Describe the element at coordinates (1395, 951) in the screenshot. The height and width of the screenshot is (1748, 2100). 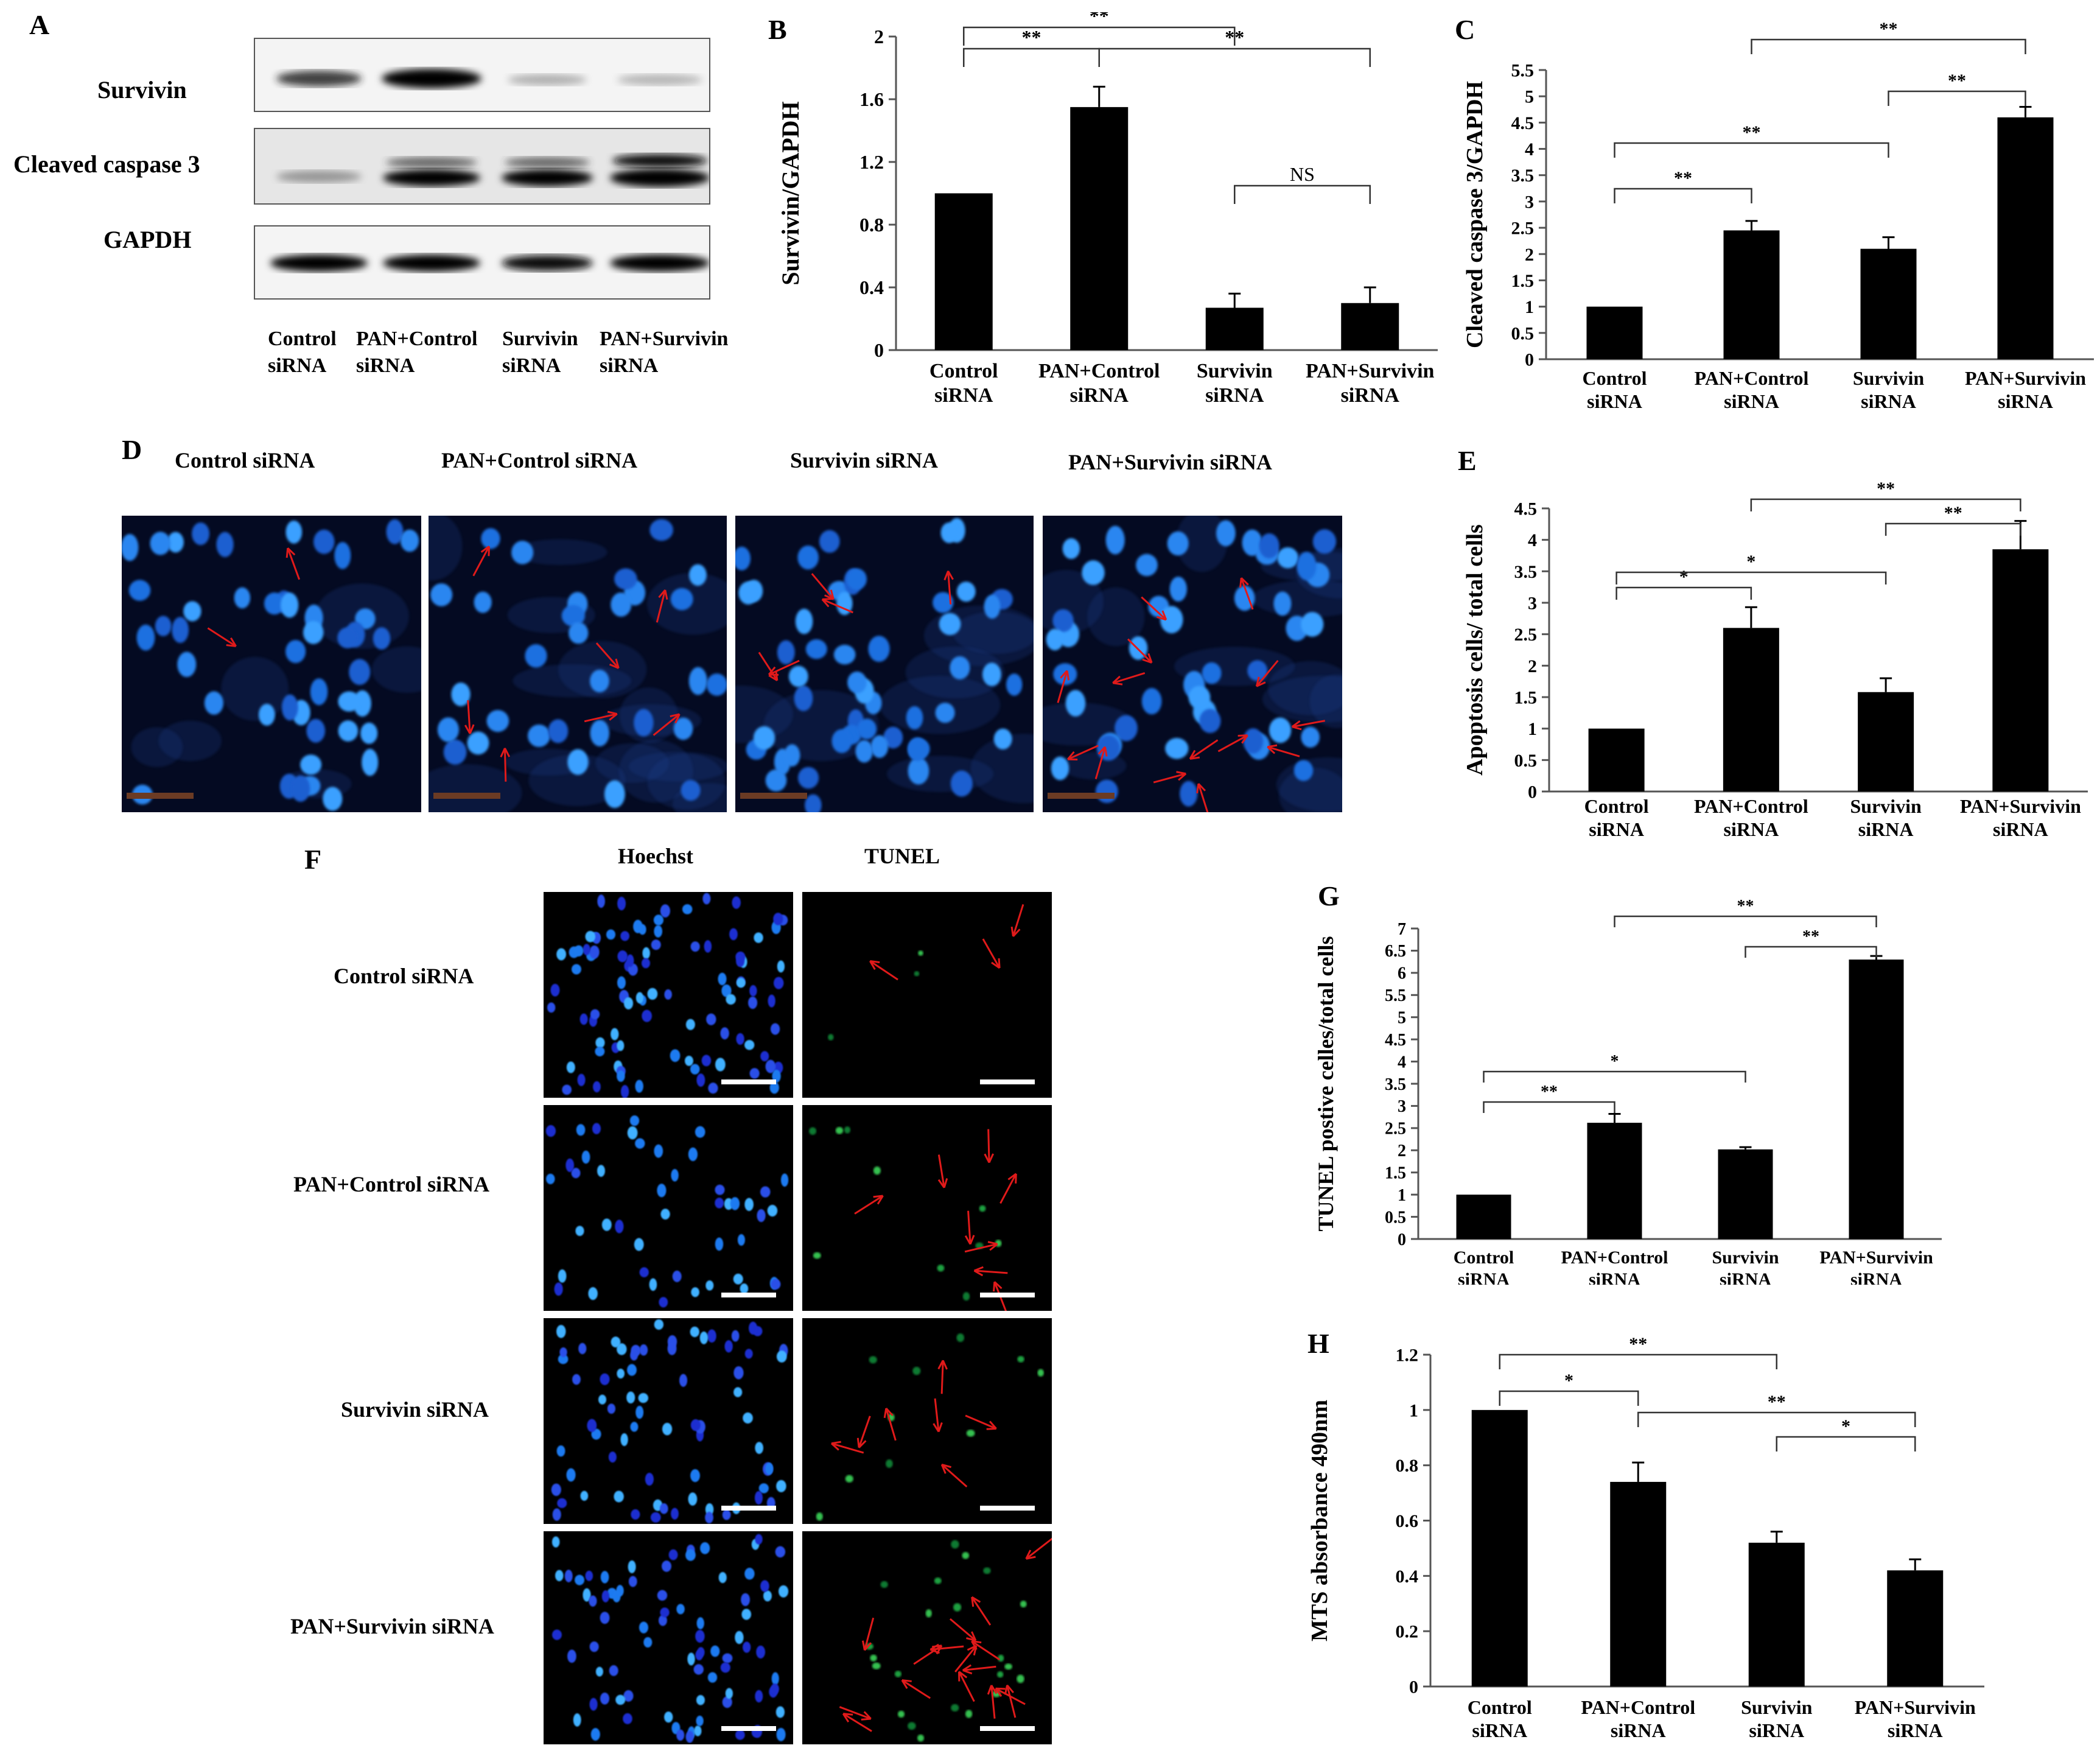
I see `y-tick-label: 6.5` at that location.